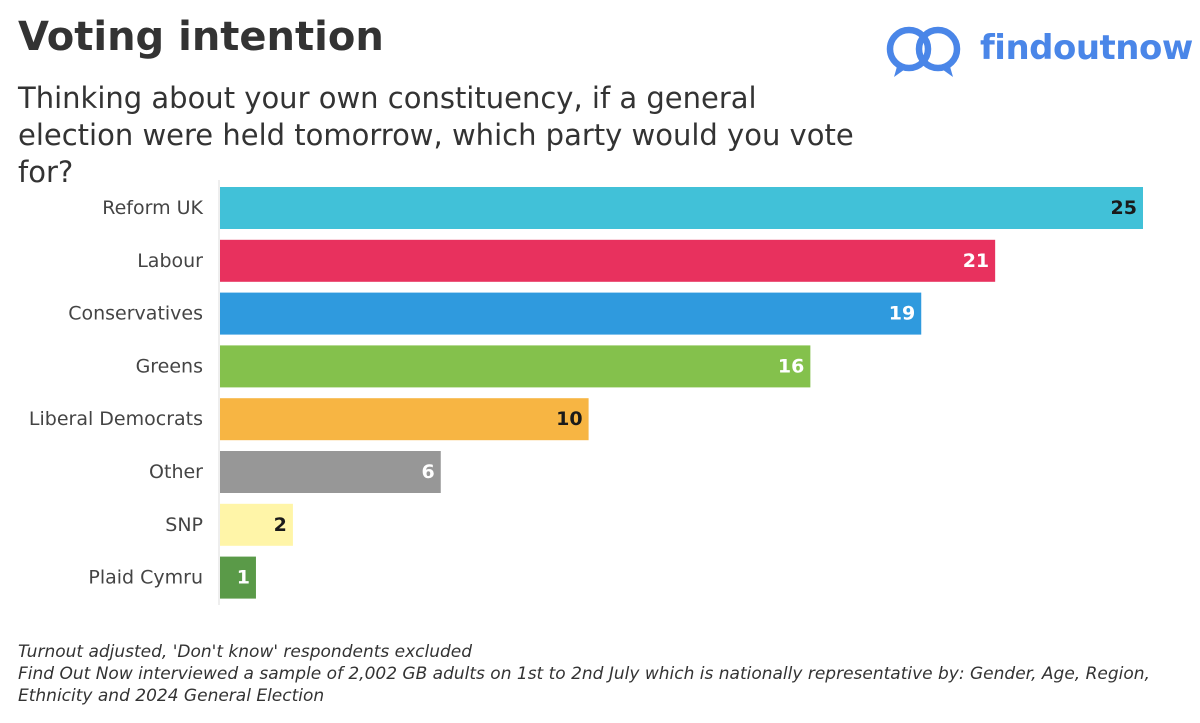 The image size is (1200, 723). What do you see at coordinates (428, 472) in the screenshot?
I see `data-label: 6` at bounding box center [428, 472].